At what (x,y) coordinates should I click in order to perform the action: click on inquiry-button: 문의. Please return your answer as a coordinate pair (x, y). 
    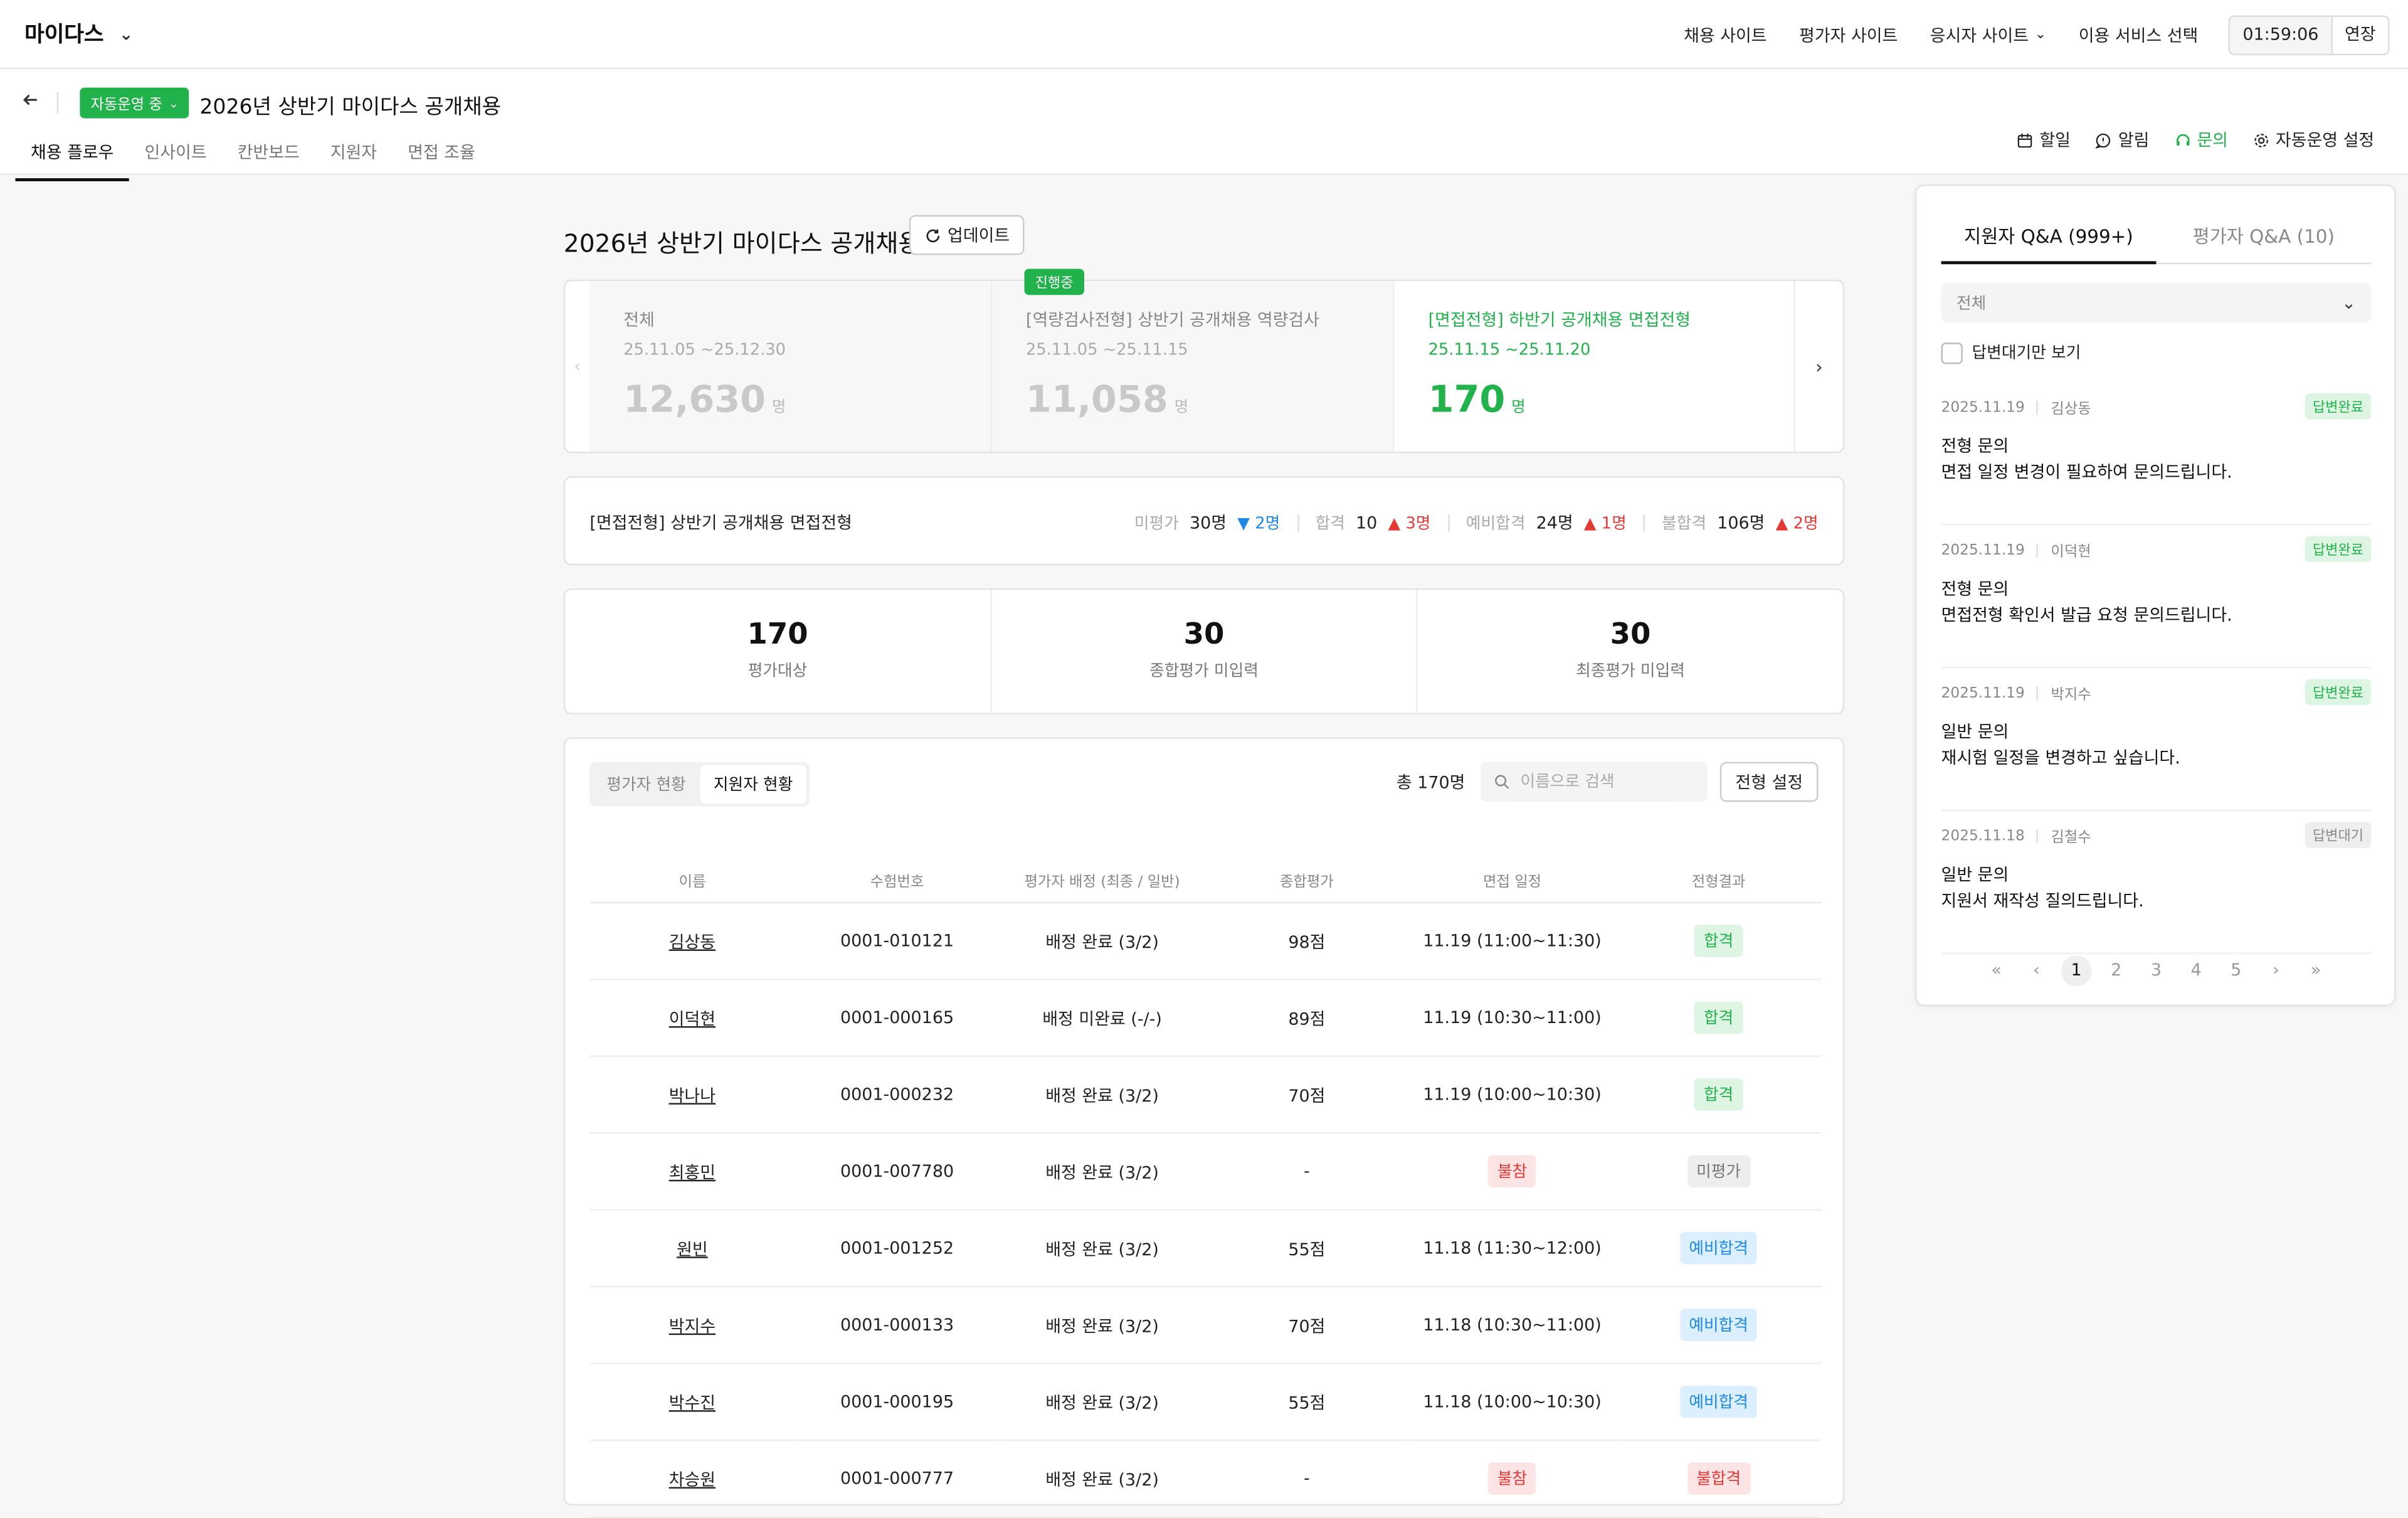
    Looking at the image, I should click on (2201, 139).